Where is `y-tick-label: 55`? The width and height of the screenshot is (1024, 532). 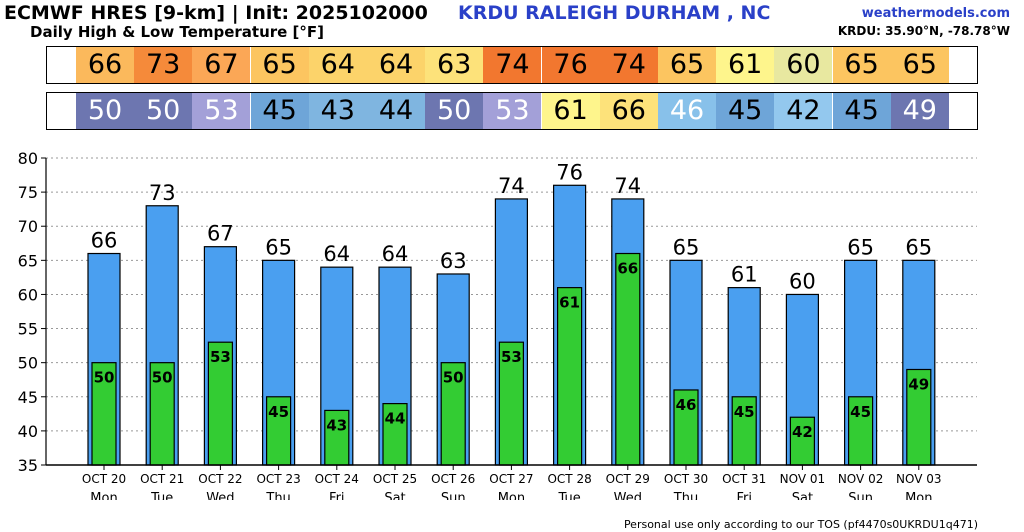 y-tick-label: 55 is located at coordinates (28, 329).